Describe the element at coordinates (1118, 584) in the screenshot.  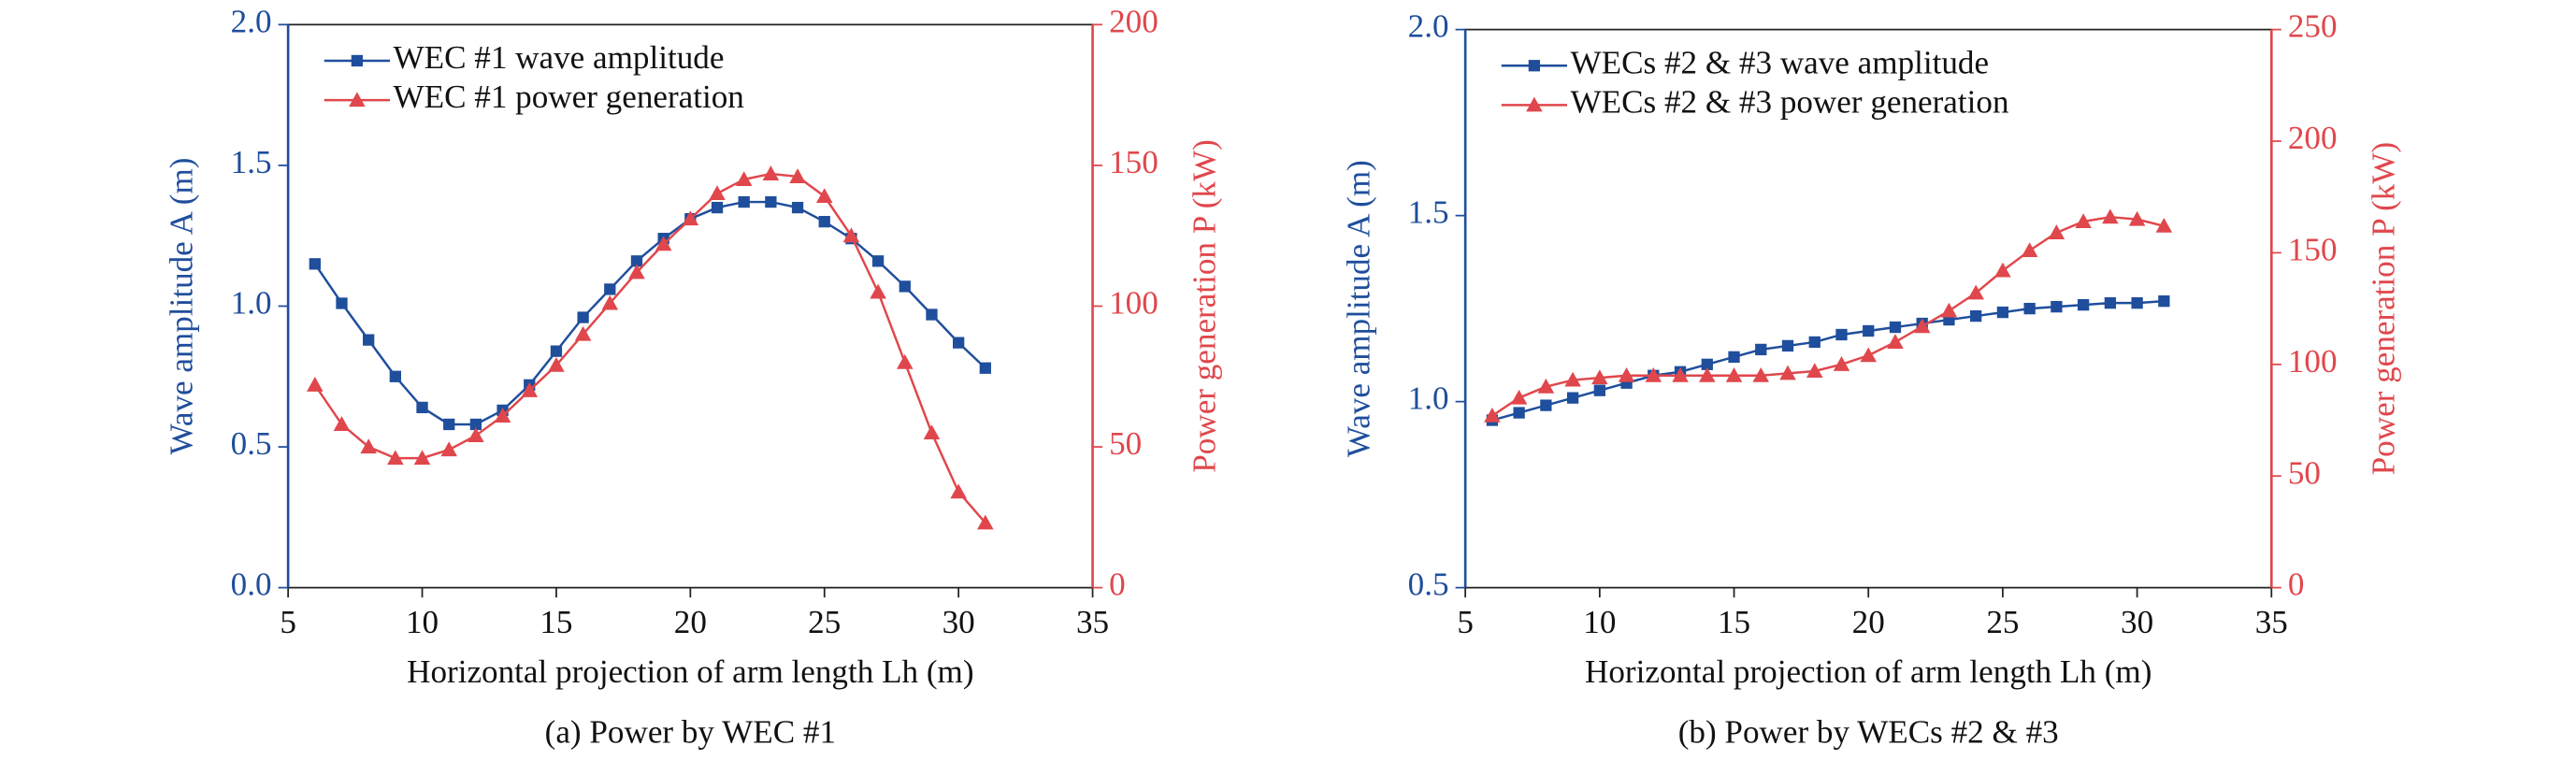
I see `y2-tick-label: 0` at that location.